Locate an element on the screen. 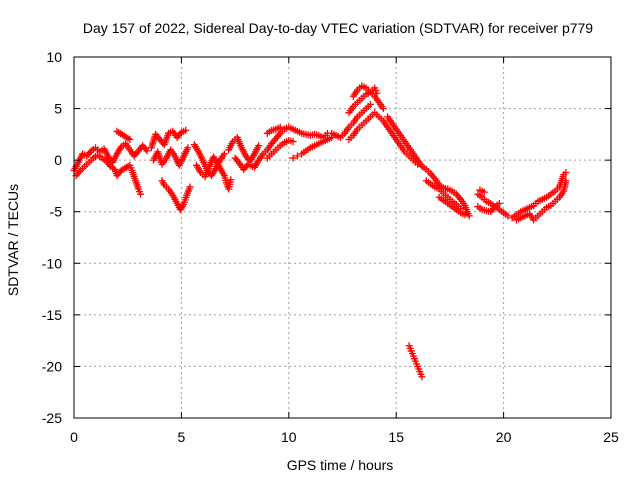 The height and width of the screenshot is (485, 640). y-axis-label: SDTVAR / TECUs is located at coordinates (13, 240).